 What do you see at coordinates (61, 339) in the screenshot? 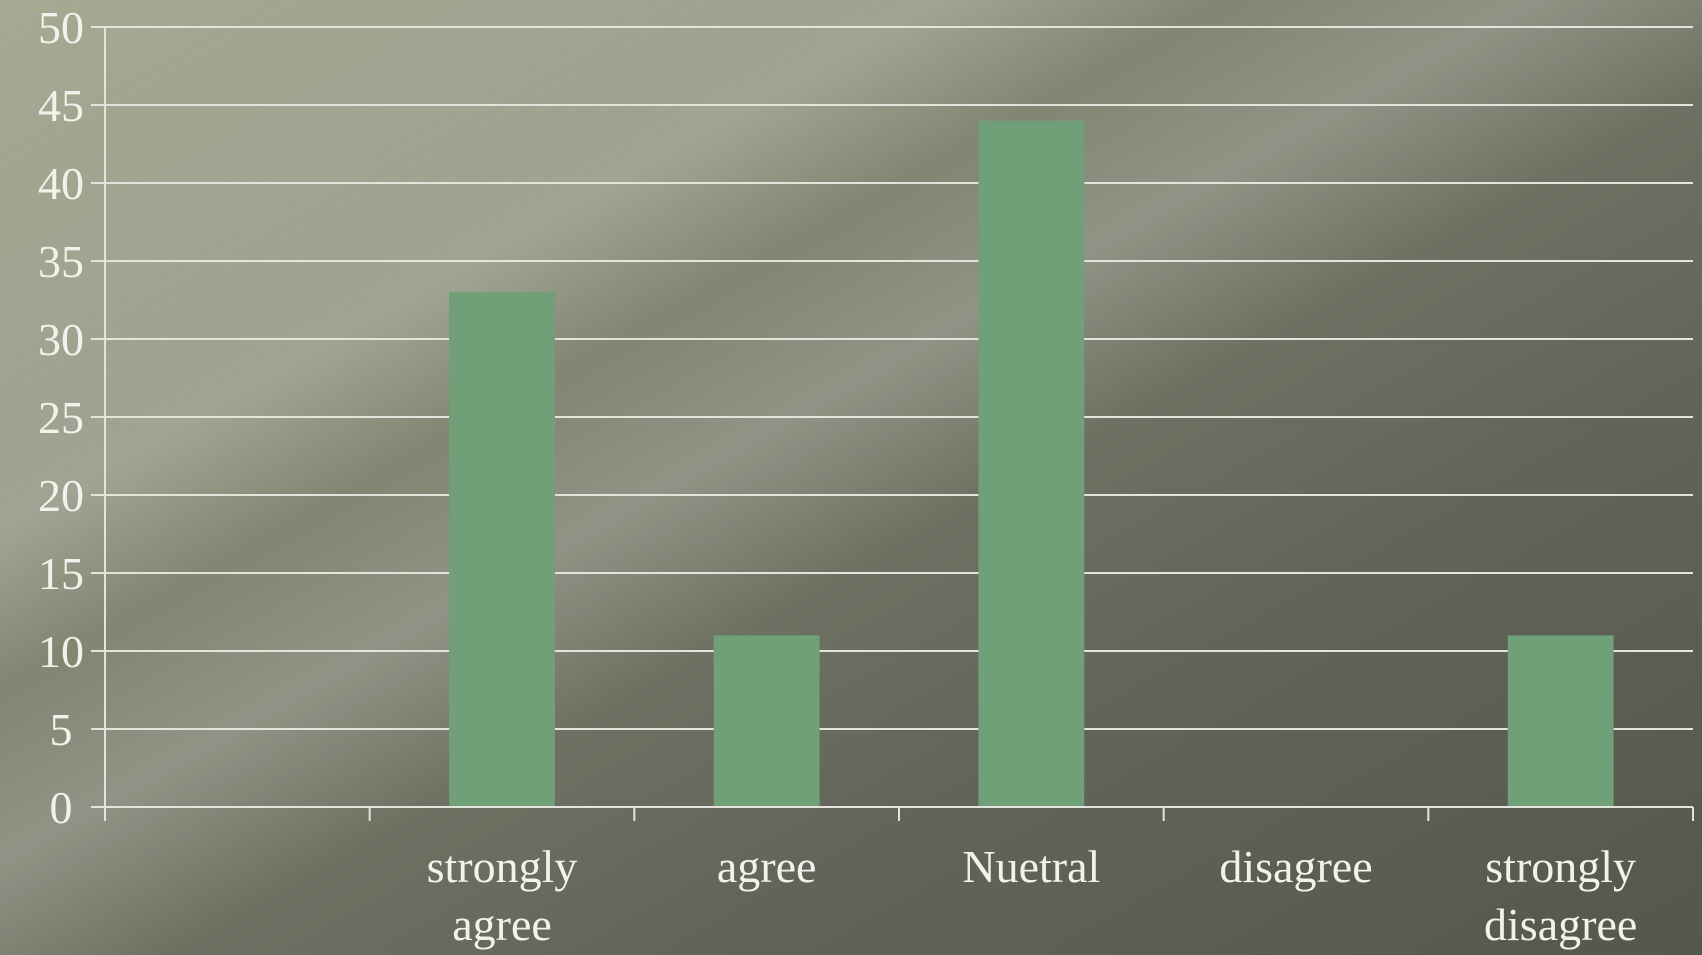
I see `y-tick-label: 30` at bounding box center [61, 339].